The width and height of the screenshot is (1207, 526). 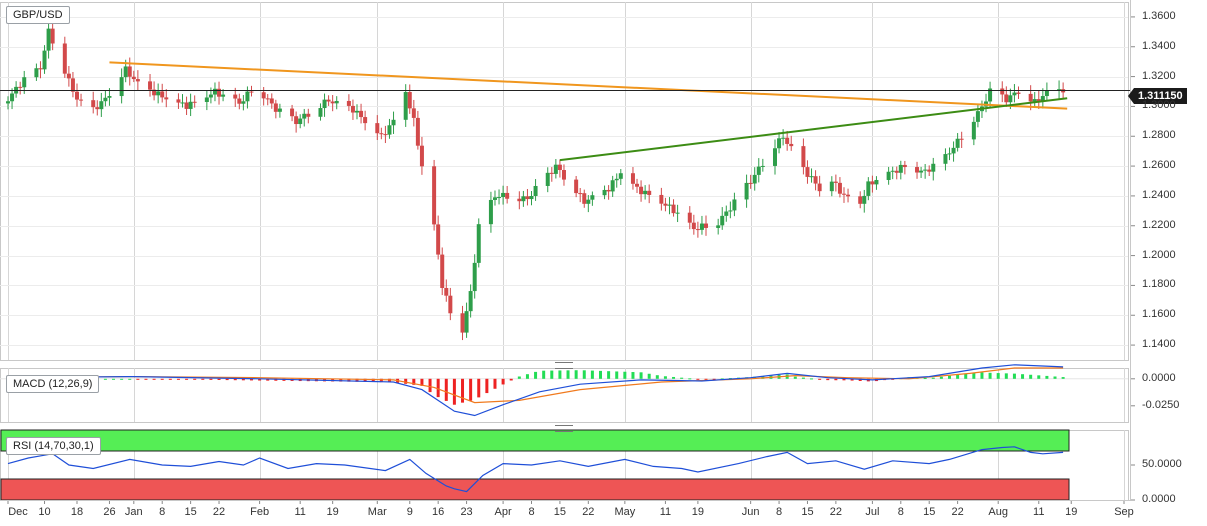 I want to click on x-tick-label: 11, so click(x=1039, y=512).